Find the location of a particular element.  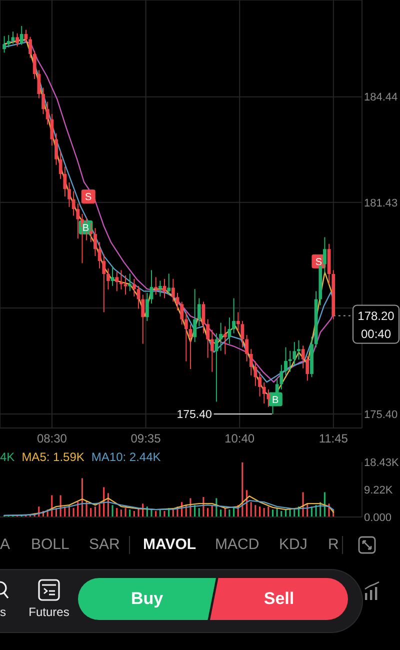

y-tick-label: 9.22K is located at coordinates (379, 490).